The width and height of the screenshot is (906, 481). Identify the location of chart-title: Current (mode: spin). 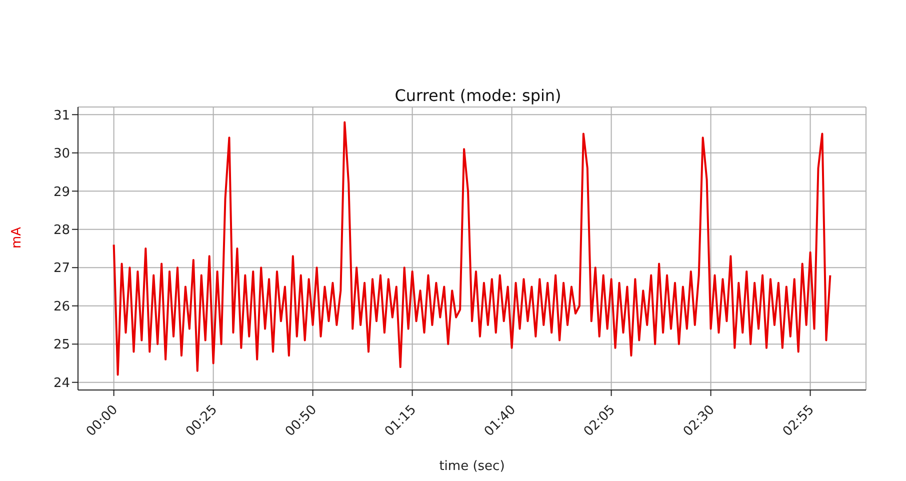
(478, 95).